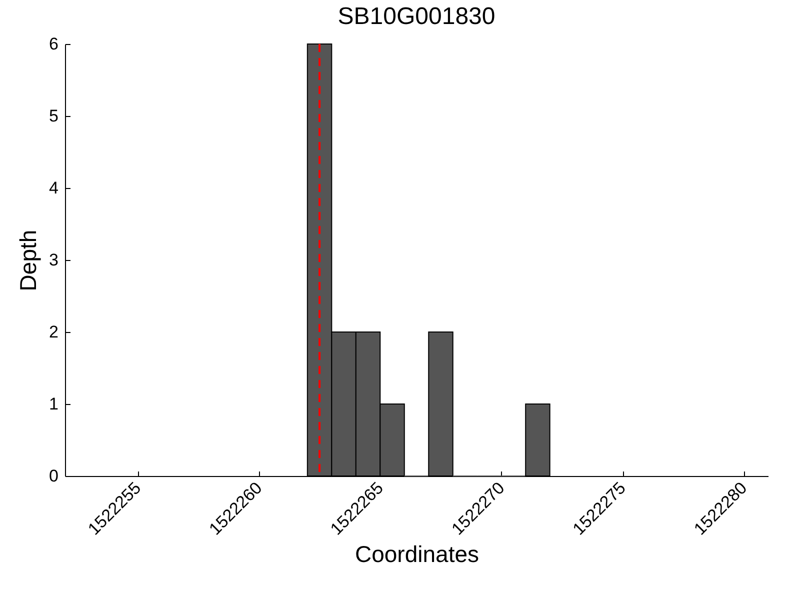 The width and height of the screenshot is (800, 600). Describe the element at coordinates (28, 261) in the screenshot. I see `y-axis-title: Depth` at that location.